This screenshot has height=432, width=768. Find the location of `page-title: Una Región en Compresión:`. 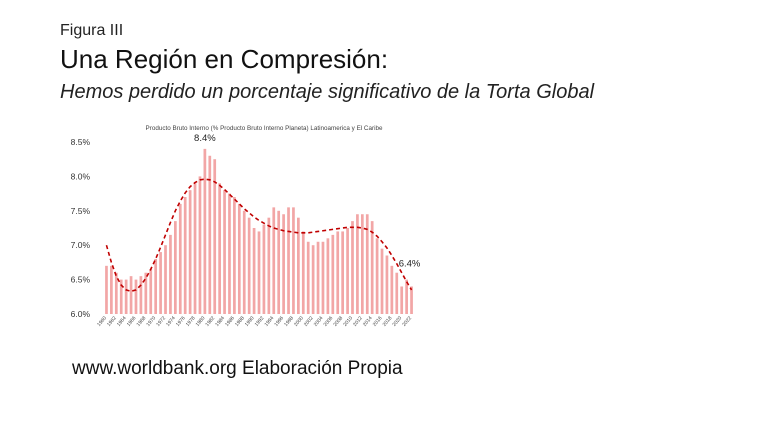

page-title: Una Región en Compresión: is located at coordinates (224, 59).